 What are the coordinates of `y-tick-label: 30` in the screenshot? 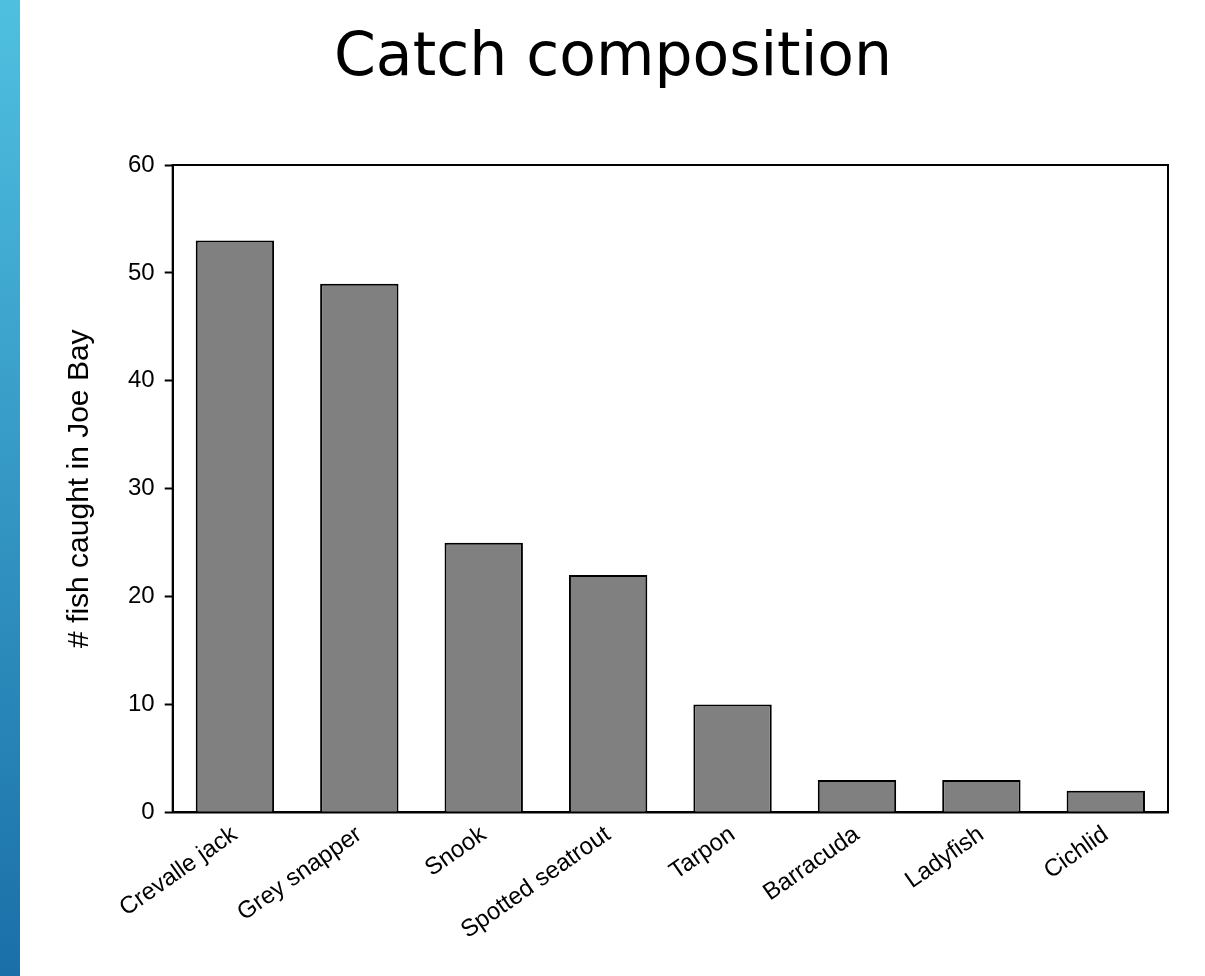 It's located at (141, 487).